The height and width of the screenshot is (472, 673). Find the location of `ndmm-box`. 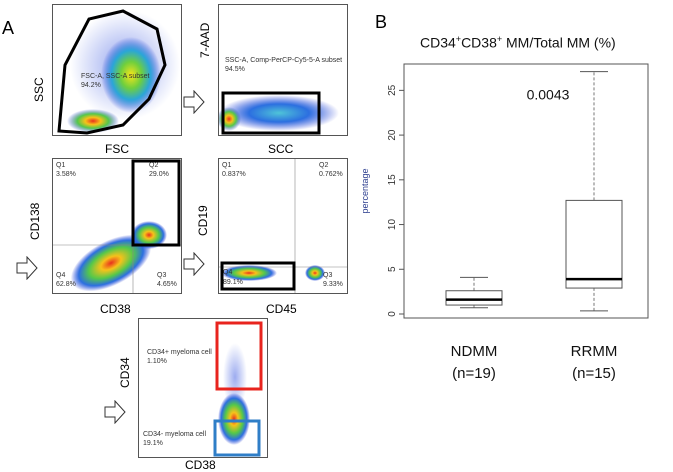

ndmm-box is located at coordinates (474, 298).